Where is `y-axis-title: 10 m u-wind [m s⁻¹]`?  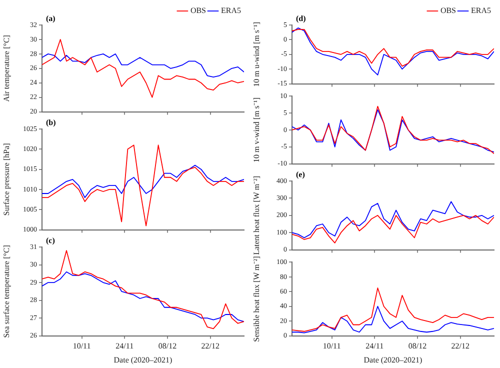
y-axis-title: 10 m u-wind [m s⁻¹] is located at coordinates (256, 54).